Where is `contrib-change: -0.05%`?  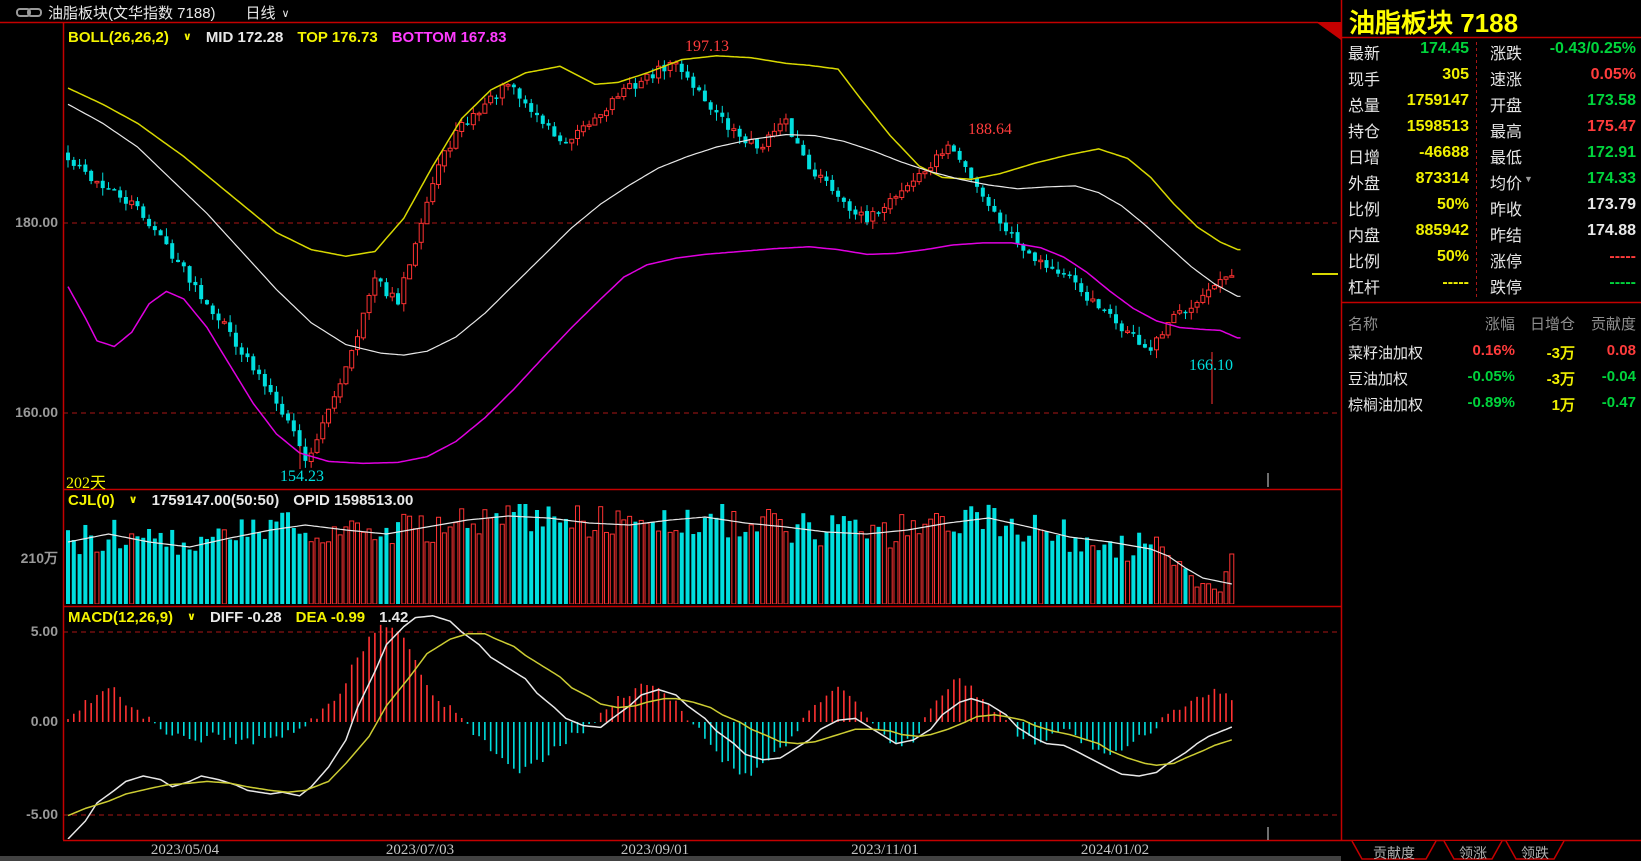
contrib-change: -0.05% is located at coordinates (1491, 376).